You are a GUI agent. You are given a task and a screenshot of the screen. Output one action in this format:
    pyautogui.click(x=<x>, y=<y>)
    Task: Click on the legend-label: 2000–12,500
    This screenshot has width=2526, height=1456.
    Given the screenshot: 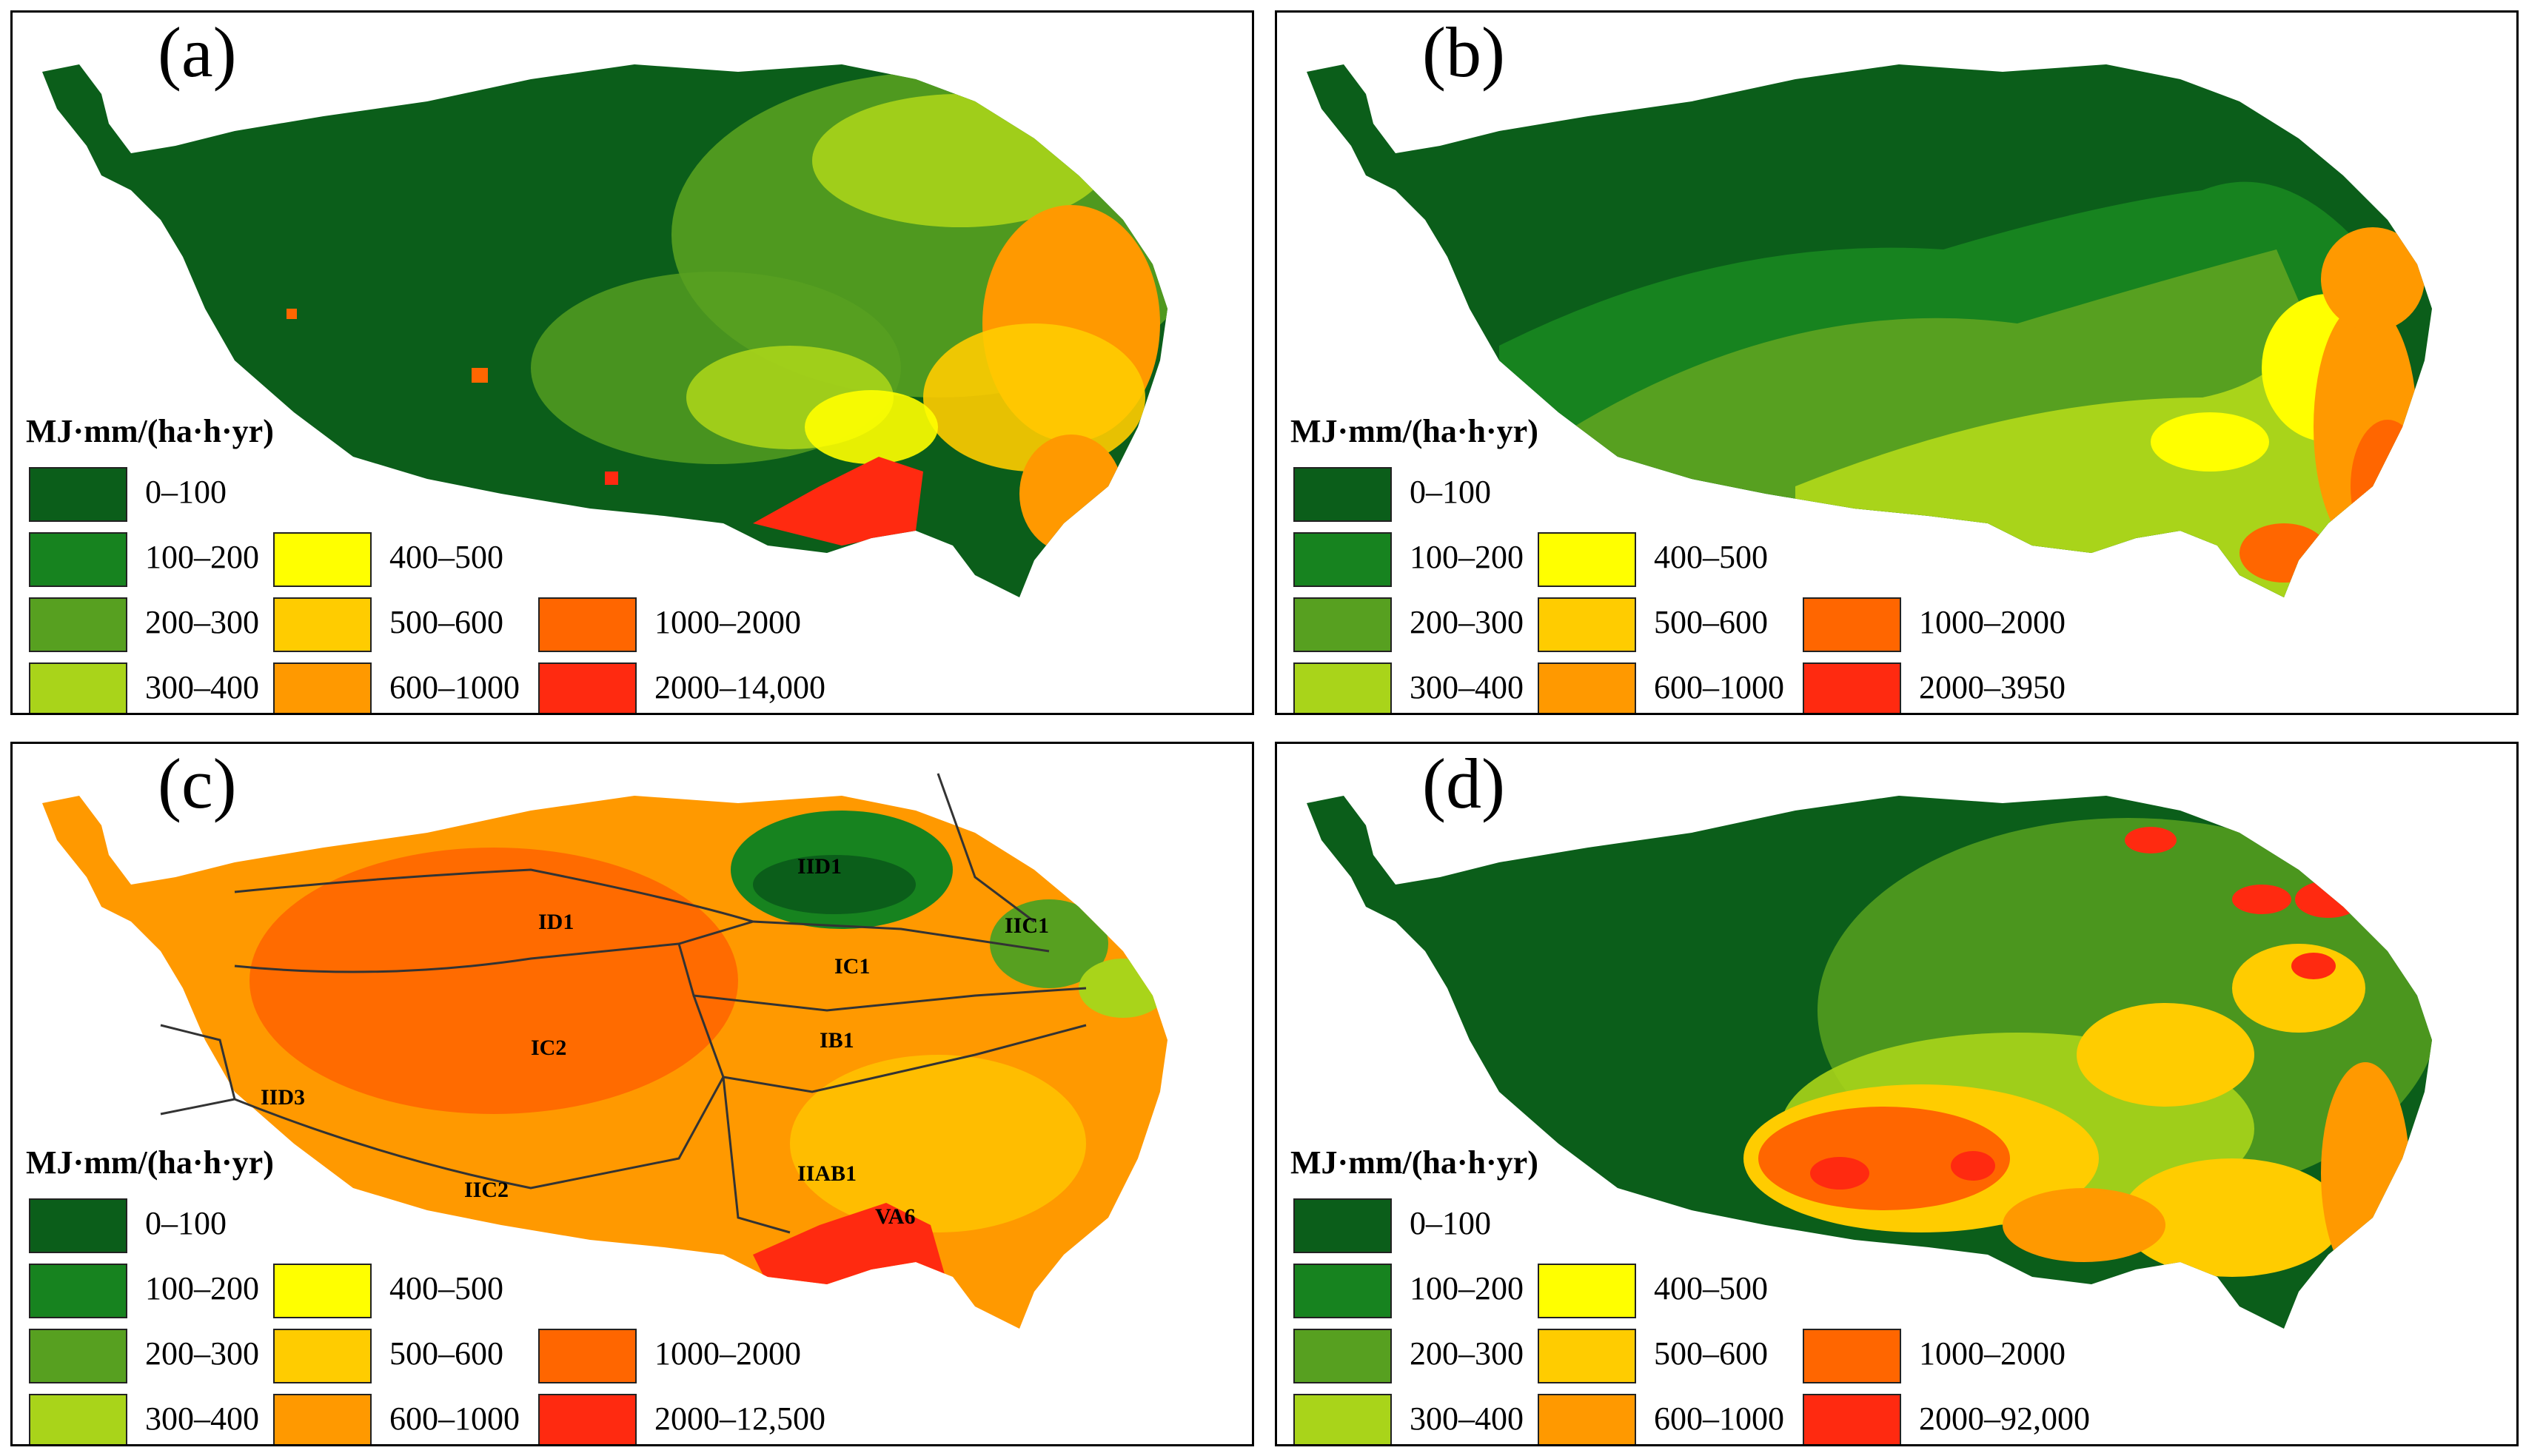 What is the action you would take?
    pyautogui.click(x=739, y=1418)
    